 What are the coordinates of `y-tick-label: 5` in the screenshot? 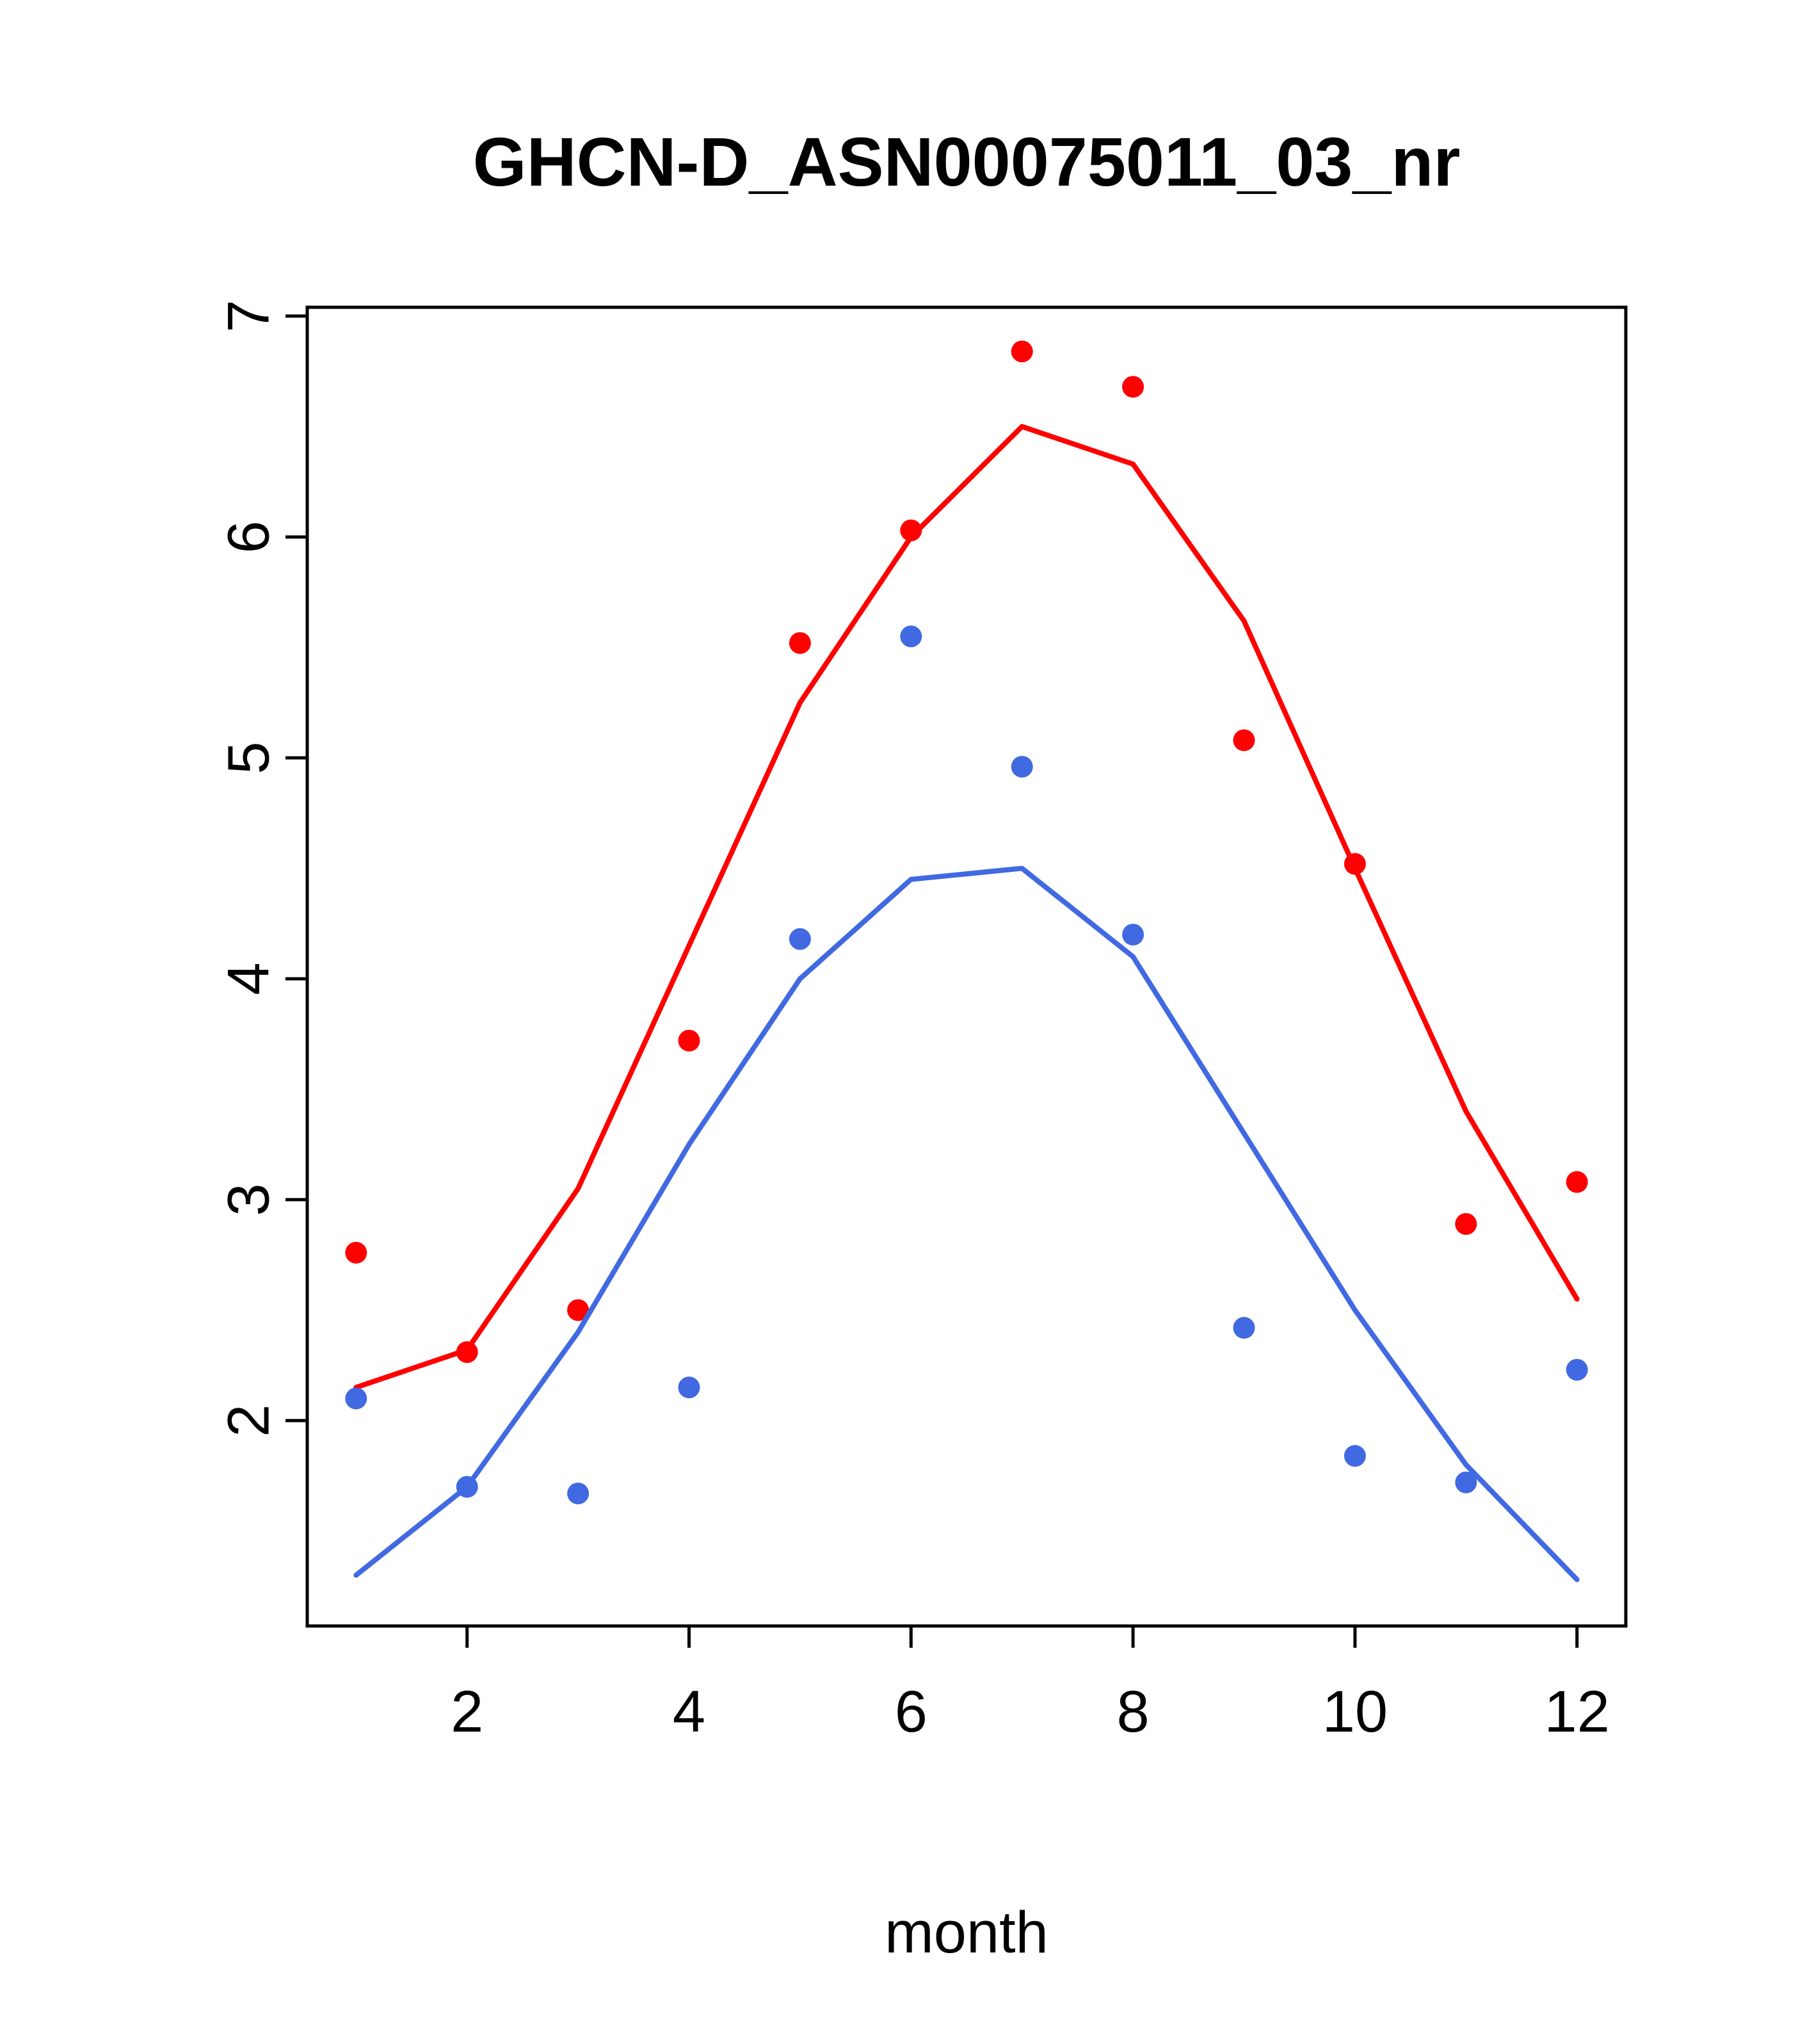 It's located at (248, 757).